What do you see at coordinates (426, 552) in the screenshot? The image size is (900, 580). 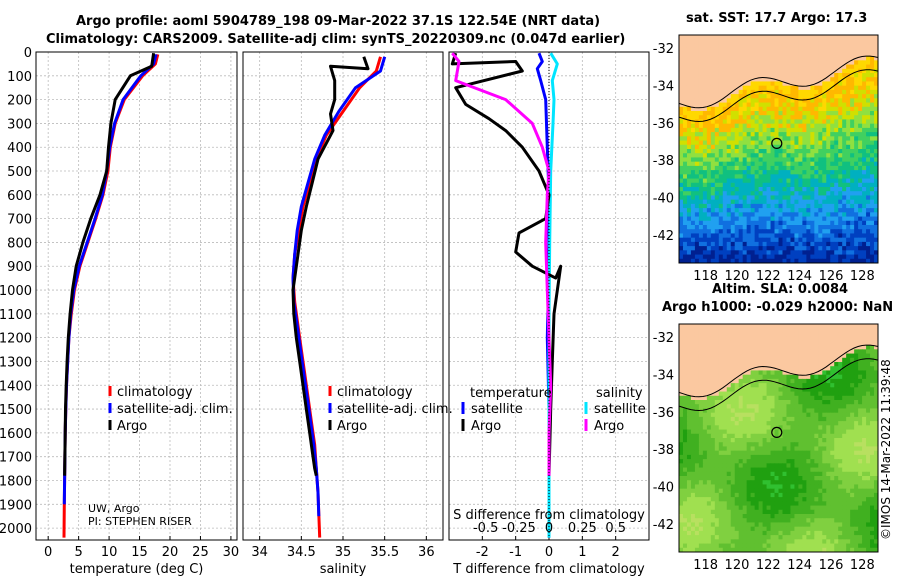 I see `salinity-x-tick-label: 36` at bounding box center [426, 552].